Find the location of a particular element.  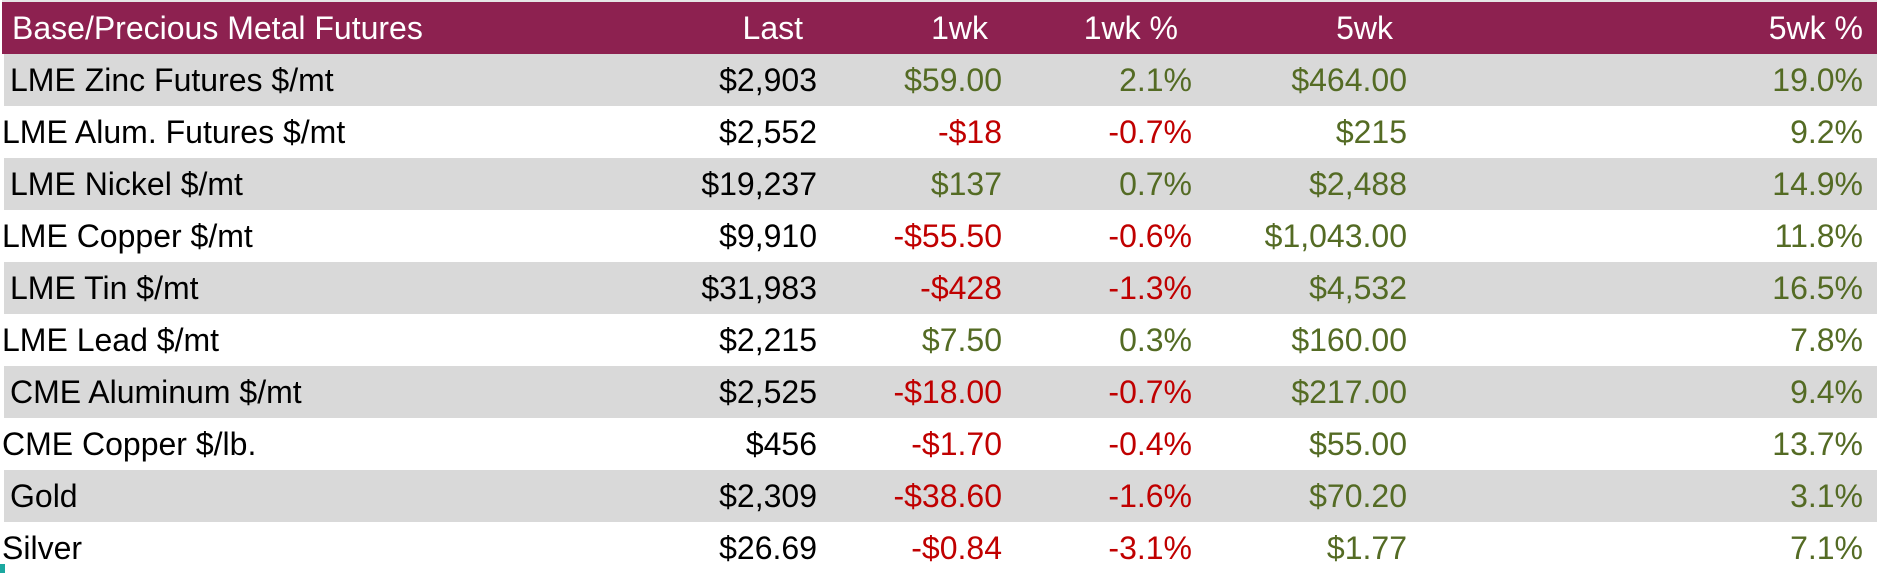

table-row: LME Lead $/mt $2,215 $7.50 0.3% $160.00 7.8% is located at coordinates (939, 340).